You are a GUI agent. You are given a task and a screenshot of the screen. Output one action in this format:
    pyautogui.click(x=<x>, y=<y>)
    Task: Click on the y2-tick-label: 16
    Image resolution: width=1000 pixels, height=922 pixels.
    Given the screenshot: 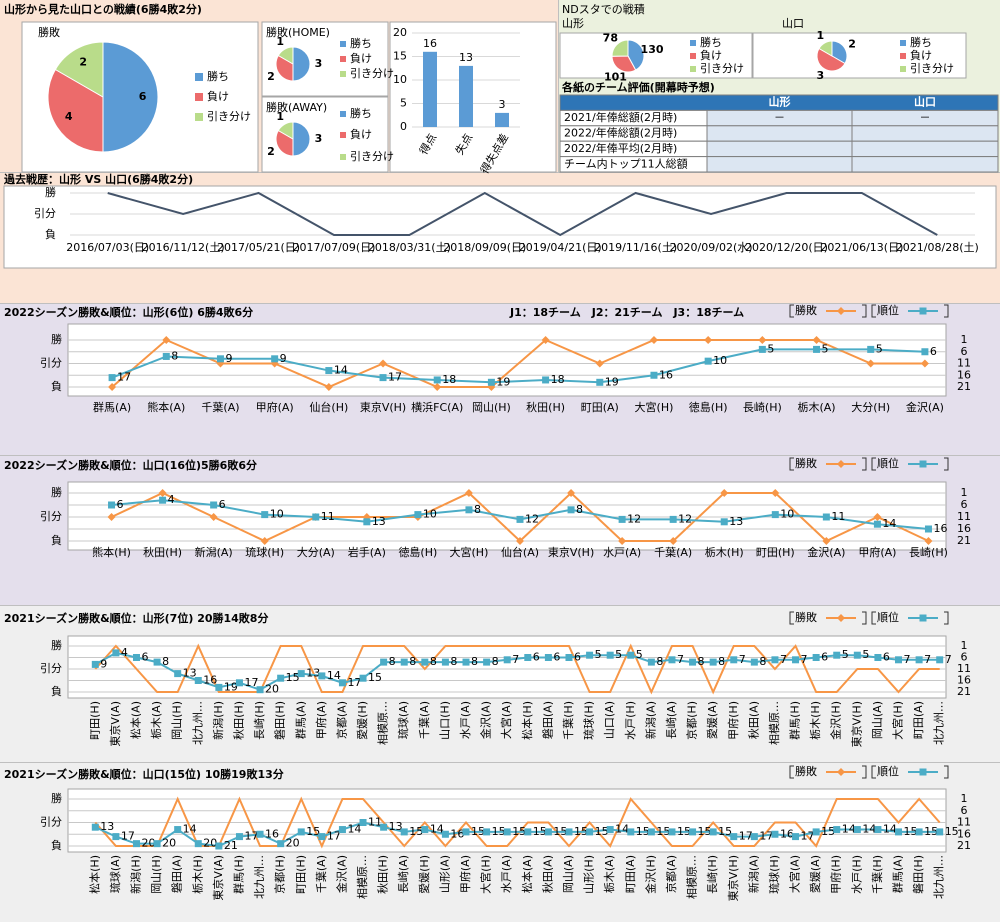 What is the action you would take?
    pyautogui.click(x=964, y=680)
    